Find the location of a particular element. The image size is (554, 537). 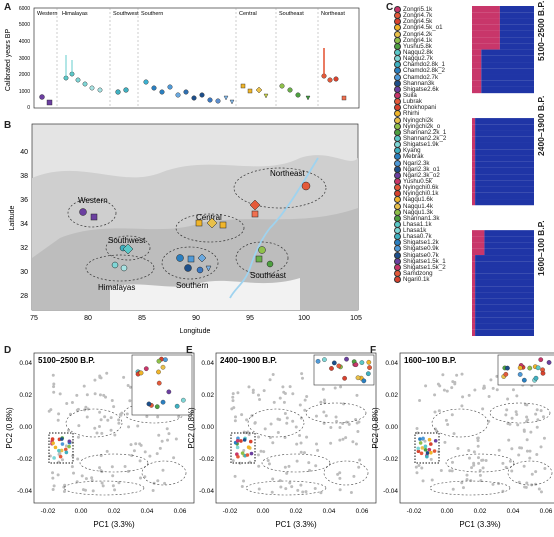

sample-marker-icon is located at coordinates (397, 280).